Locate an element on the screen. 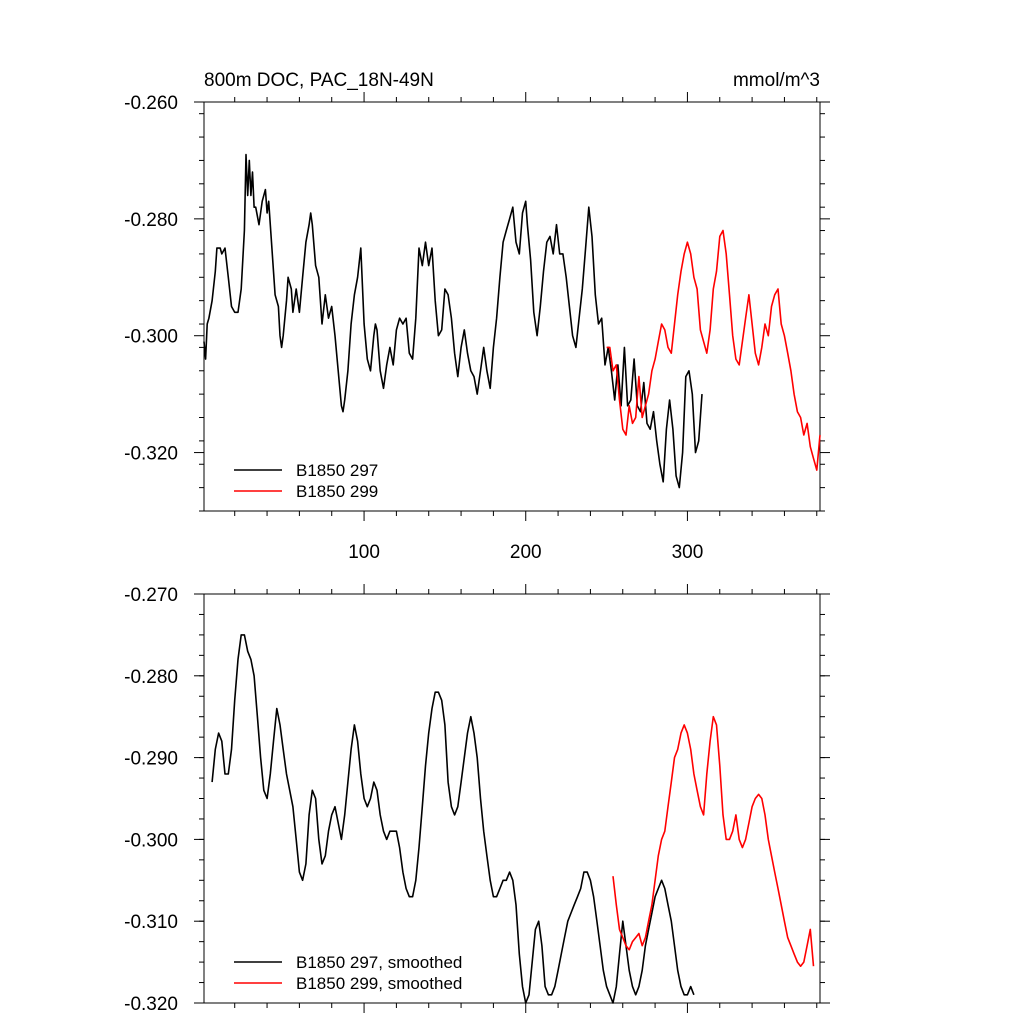  legend-label-b1850-299-smoothed: B1850 299, smoothed is located at coordinates (379, 983).